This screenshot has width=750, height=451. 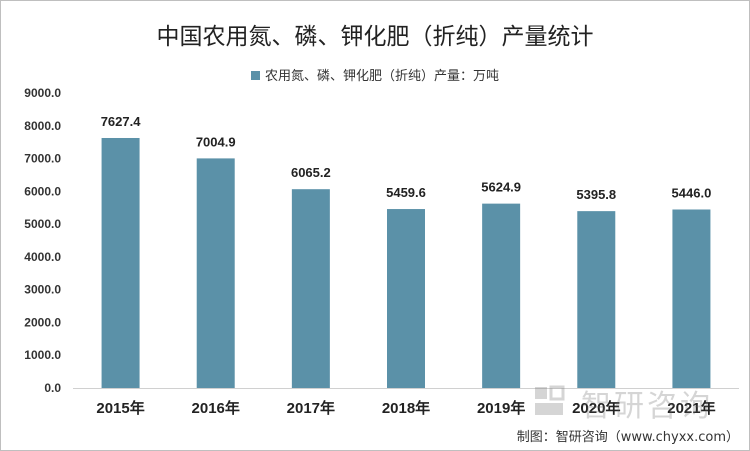 What do you see at coordinates (42, 322) in the screenshot?
I see `y-tick-label: 2000.0` at bounding box center [42, 322].